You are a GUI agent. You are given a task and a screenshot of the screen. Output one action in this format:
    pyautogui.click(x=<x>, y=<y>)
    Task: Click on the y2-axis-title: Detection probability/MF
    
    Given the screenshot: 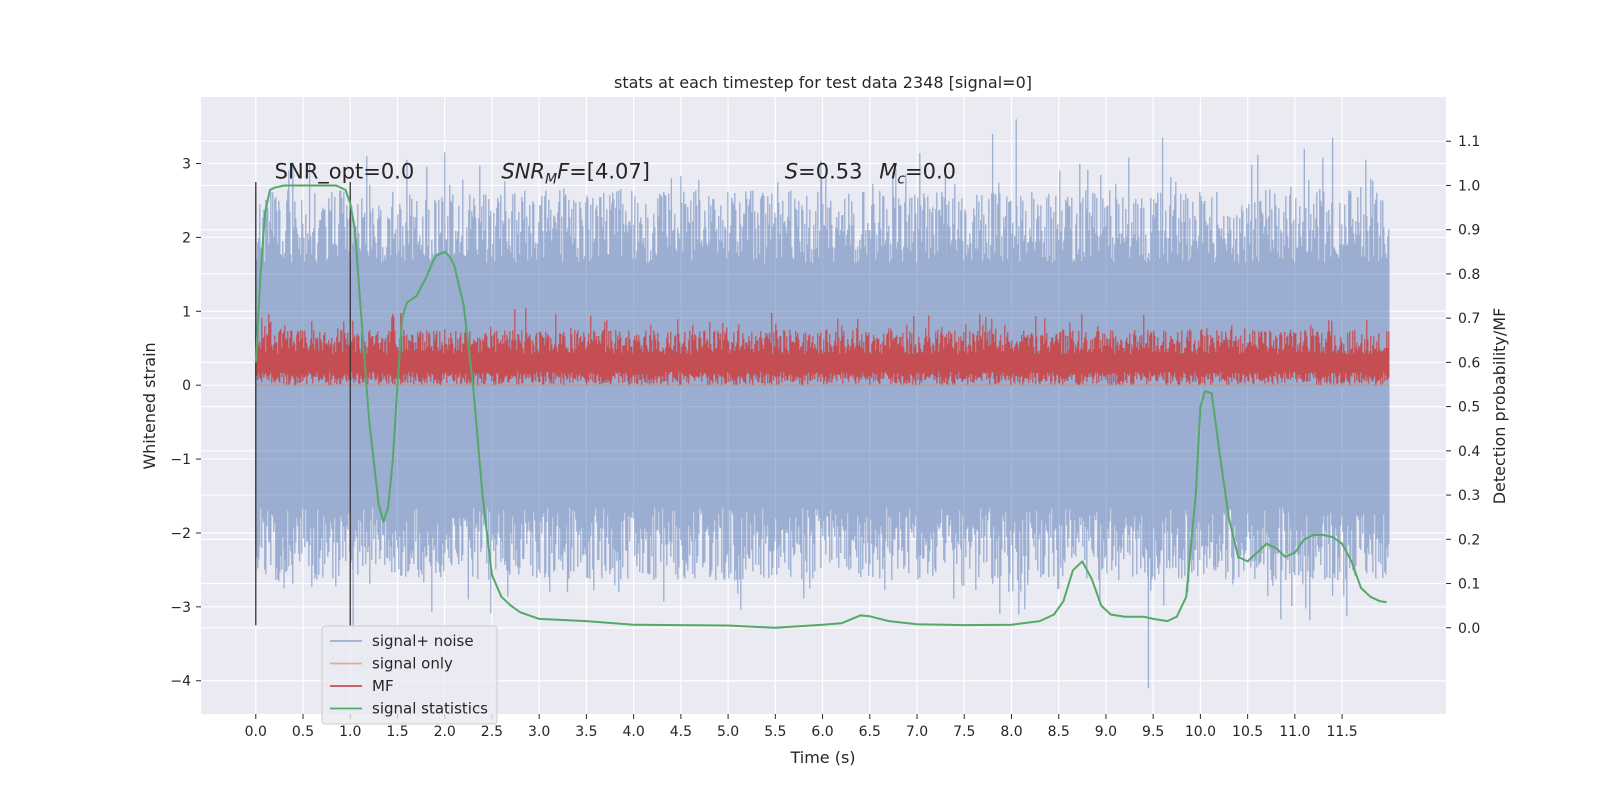 What is the action you would take?
    pyautogui.click(x=1499, y=406)
    